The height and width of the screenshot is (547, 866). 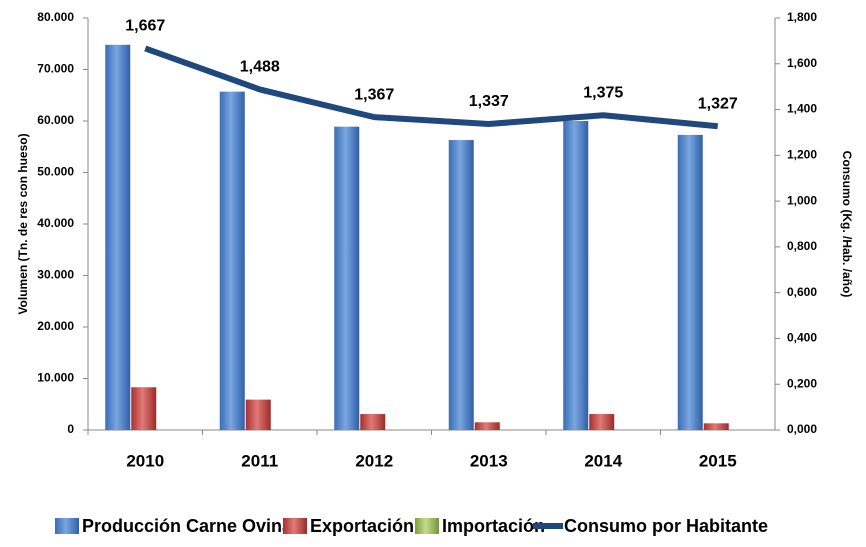 I want to click on y-tick-label: 70.000, so click(x=55, y=69).